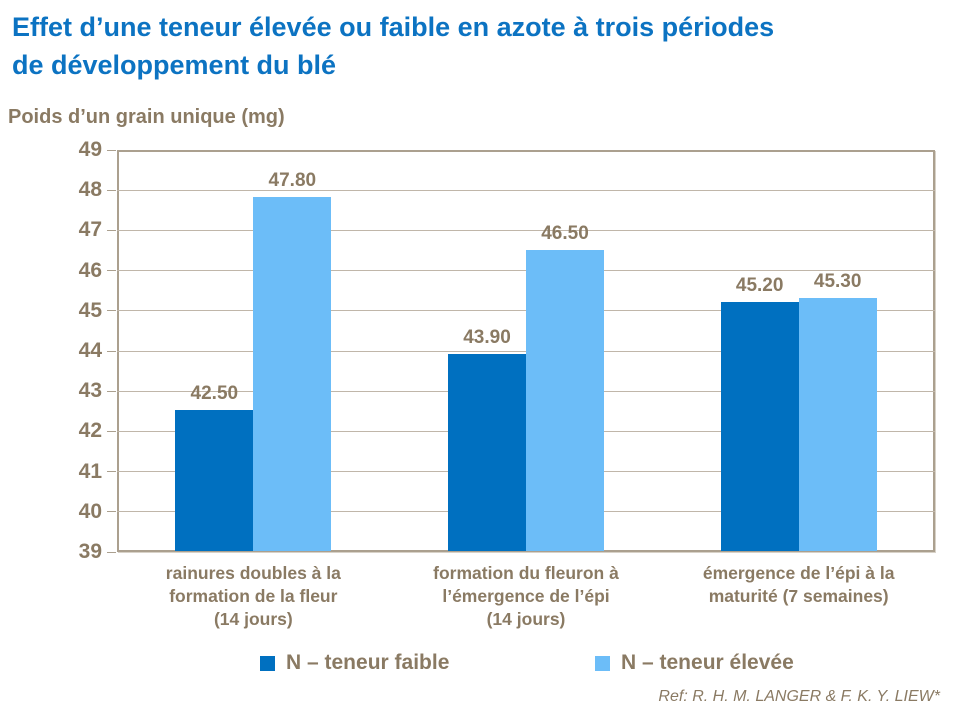 Image resolution: width=960 pixels, height=720 pixels. Describe the element at coordinates (90, 551) in the screenshot. I see `y-axis-tick-label: 39` at that location.